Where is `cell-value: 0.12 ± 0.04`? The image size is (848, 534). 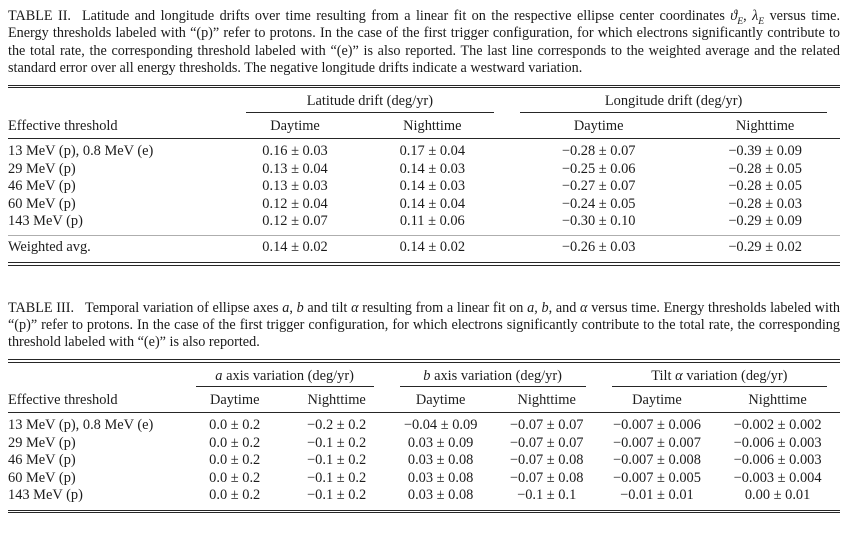
cell-value: 0.12 ± 0.04 is located at coordinates (295, 203).